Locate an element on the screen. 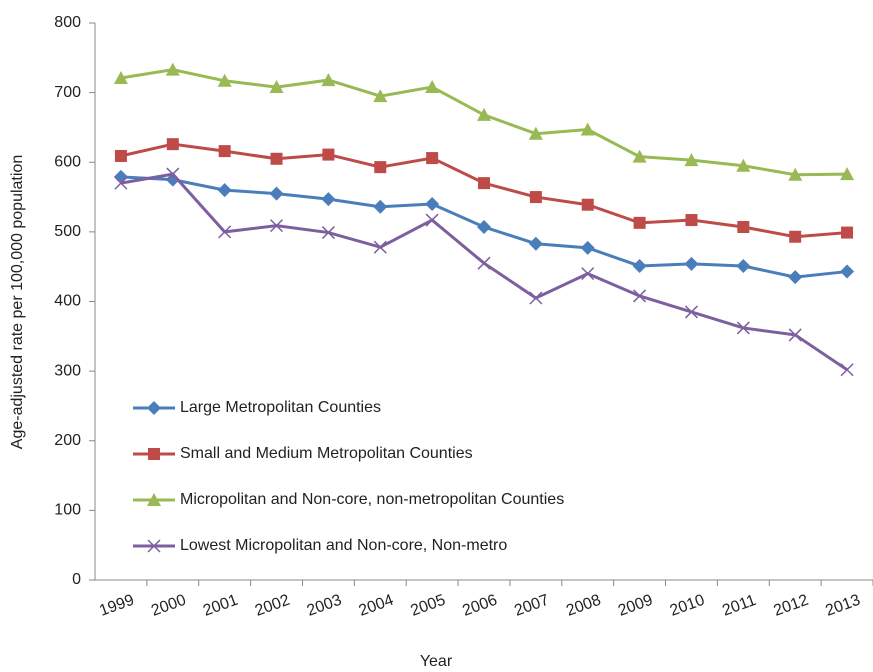  y-tick-label: 500 is located at coordinates (67, 231).